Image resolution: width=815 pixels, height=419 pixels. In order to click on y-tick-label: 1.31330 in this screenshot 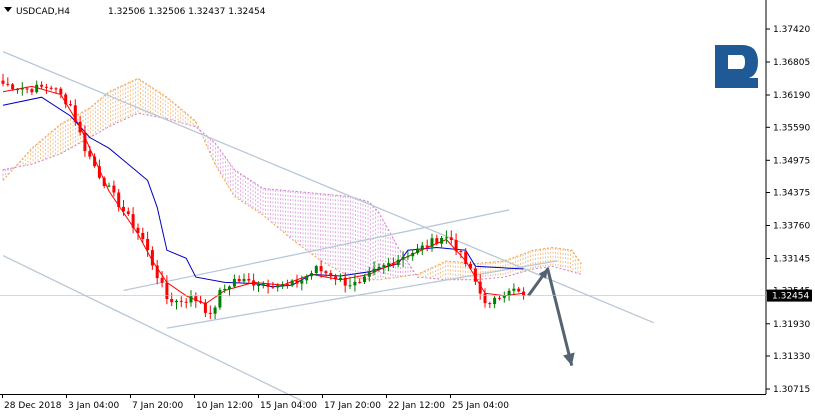, I will do `click(791, 357)`.